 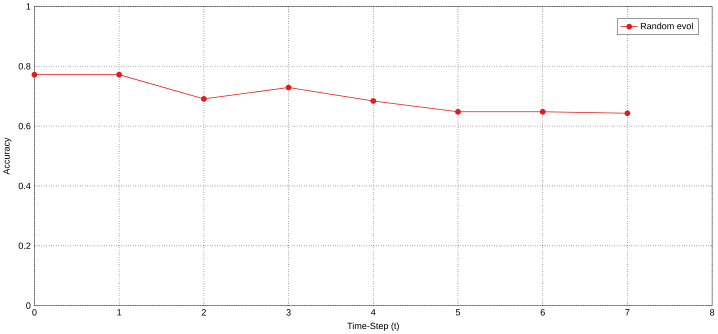 What do you see at coordinates (28, 6) in the screenshot?
I see `y-tick-label: 1` at bounding box center [28, 6].